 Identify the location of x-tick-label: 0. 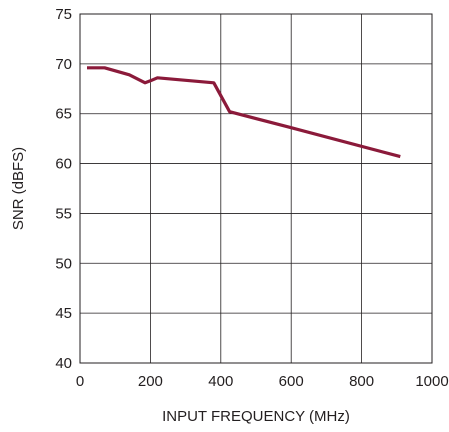
(80, 381).